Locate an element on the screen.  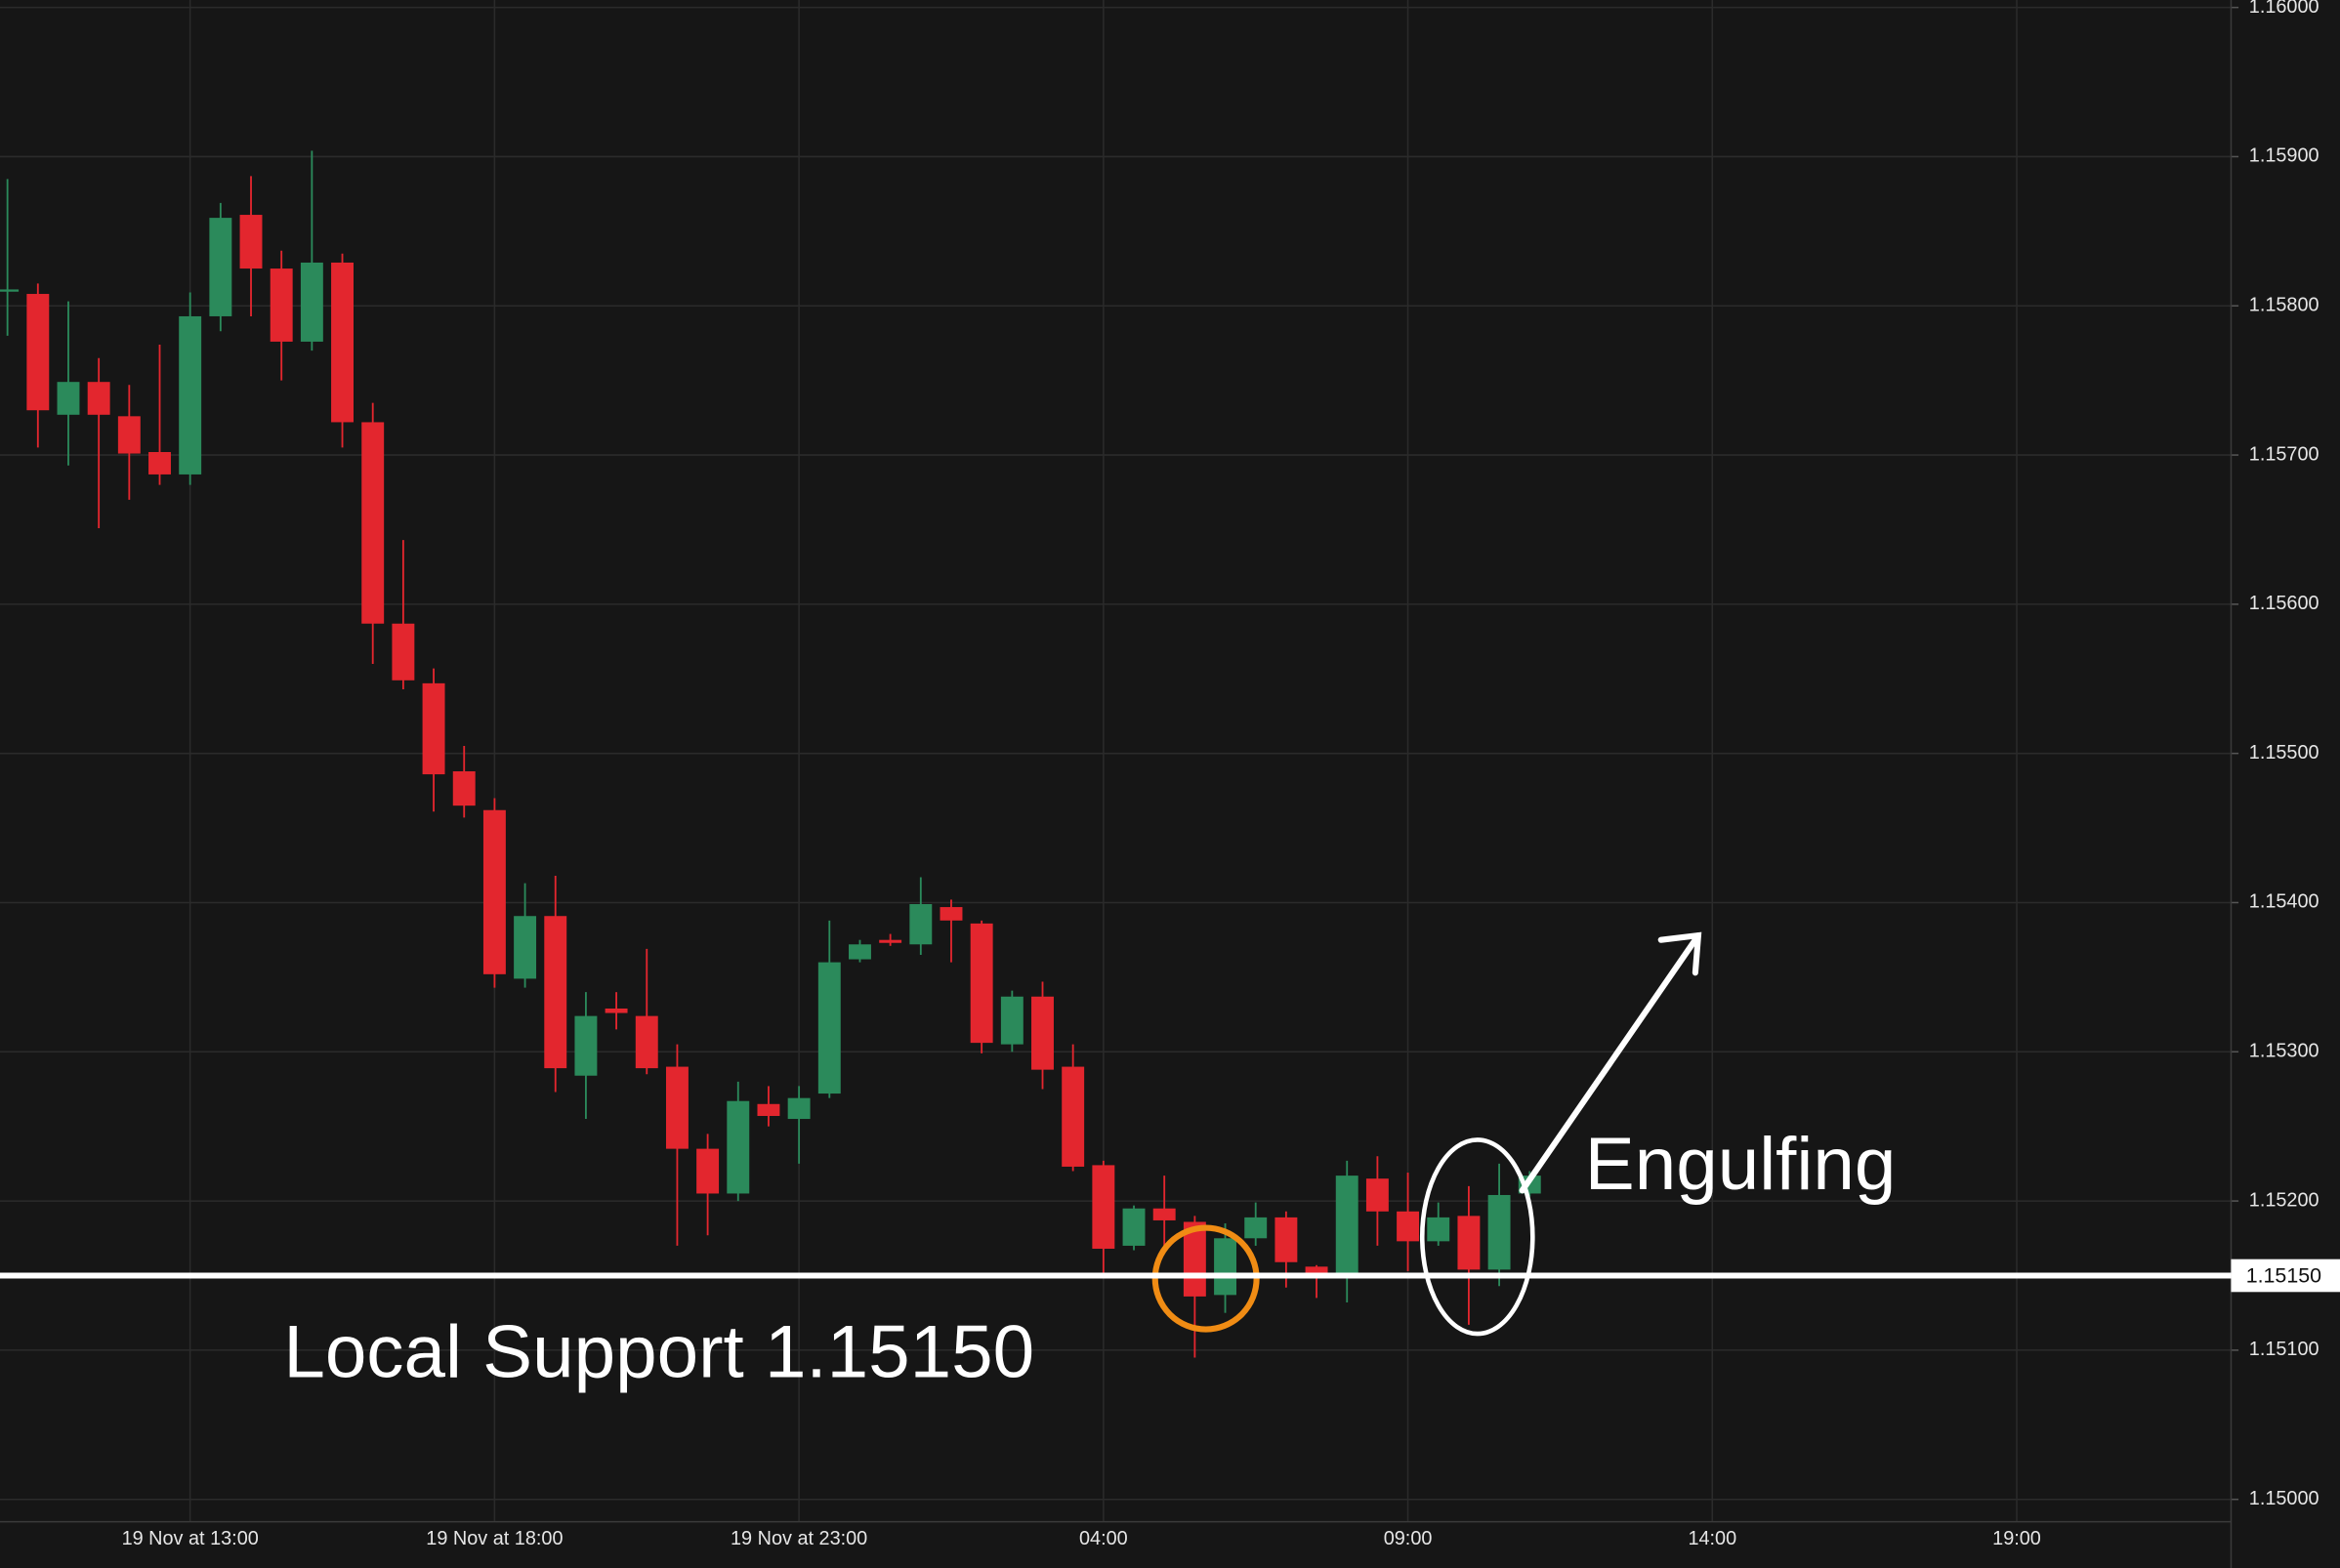
support-label: 1.15150 is located at coordinates (2283, 1276).